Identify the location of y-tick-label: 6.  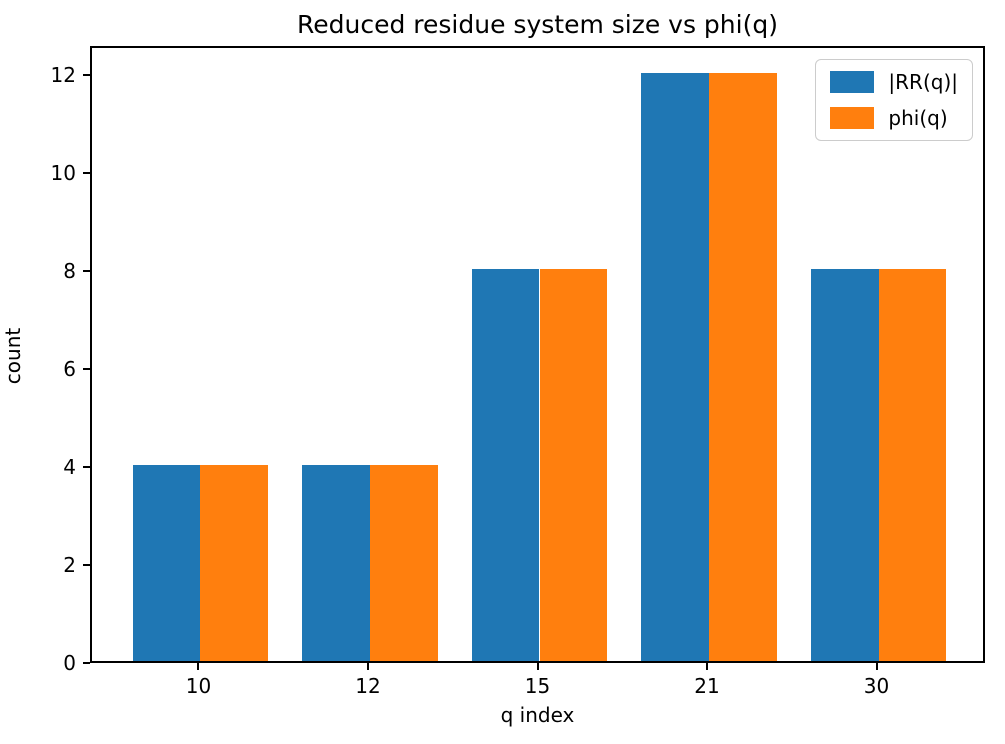
(69, 369).